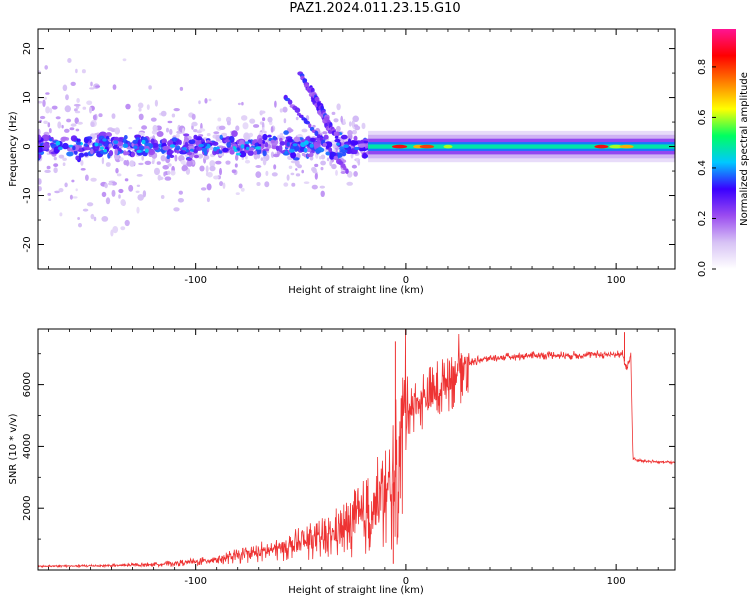 This screenshot has width=750, height=600. Describe the element at coordinates (702, 168) in the screenshot. I see `colorbar-tick-label: 0.4` at that location.